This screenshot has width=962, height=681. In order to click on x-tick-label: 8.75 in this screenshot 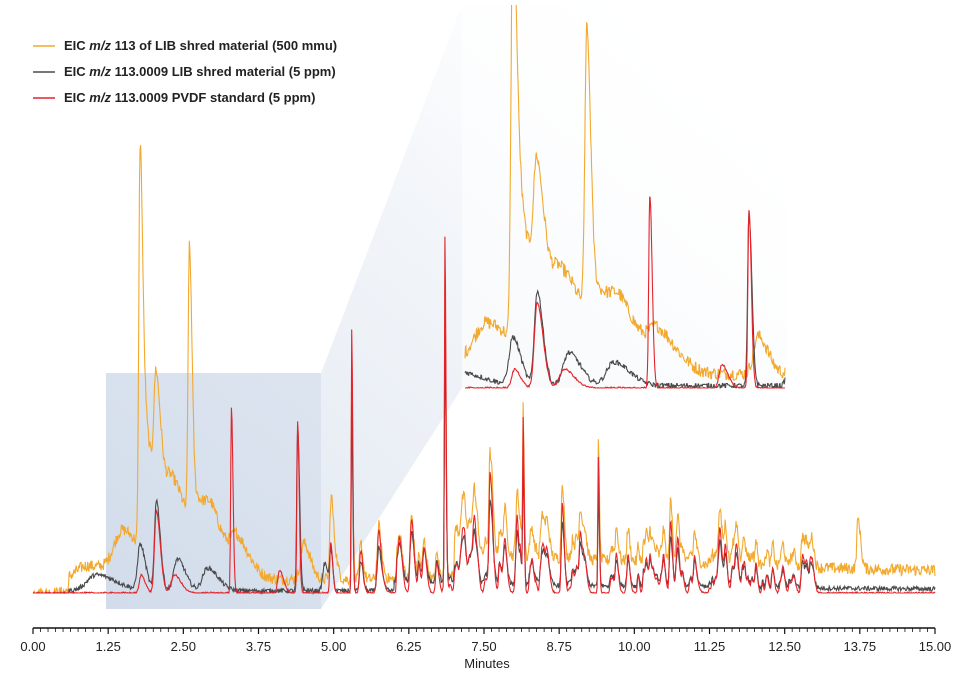, I will do `click(559, 646)`.